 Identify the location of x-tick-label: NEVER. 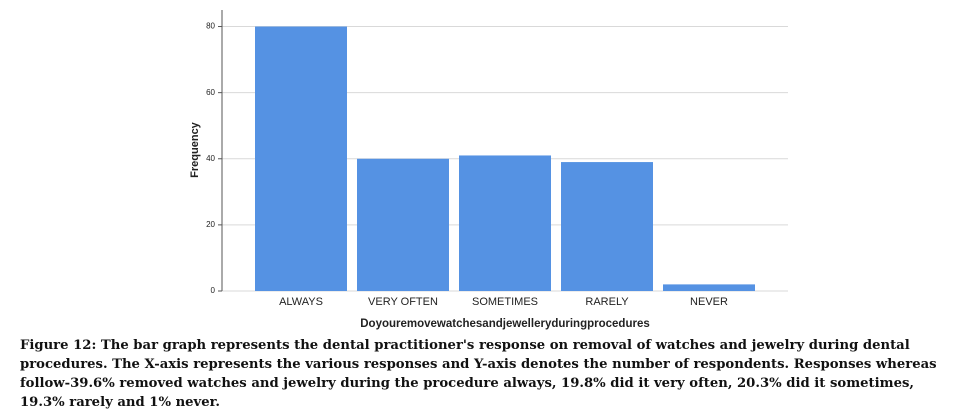
(709, 302).